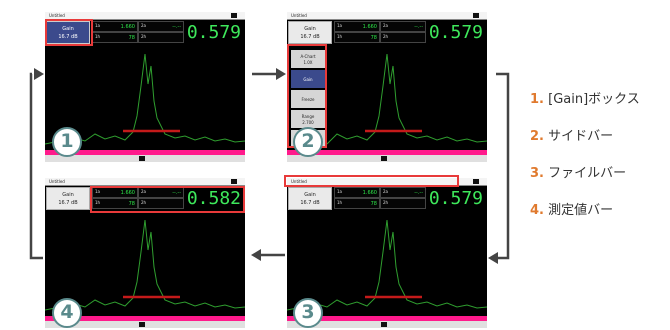  What do you see at coordinates (308, 116) in the screenshot?
I see `side-button-label: Range` at bounding box center [308, 116].